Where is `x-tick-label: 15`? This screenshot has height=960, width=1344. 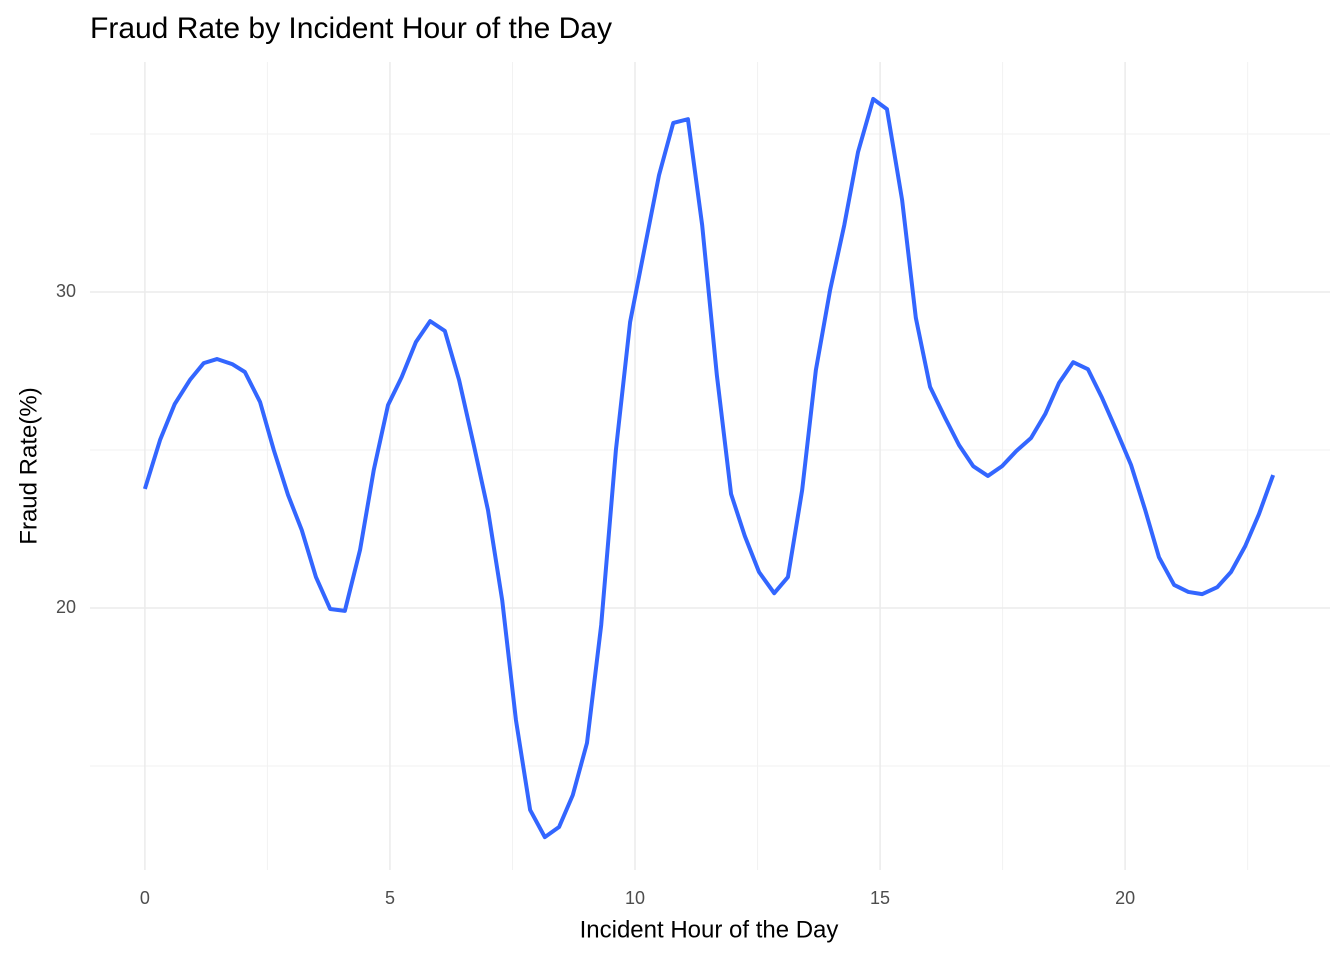
x-tick-label: 15 is located at coordinates (880, 898).